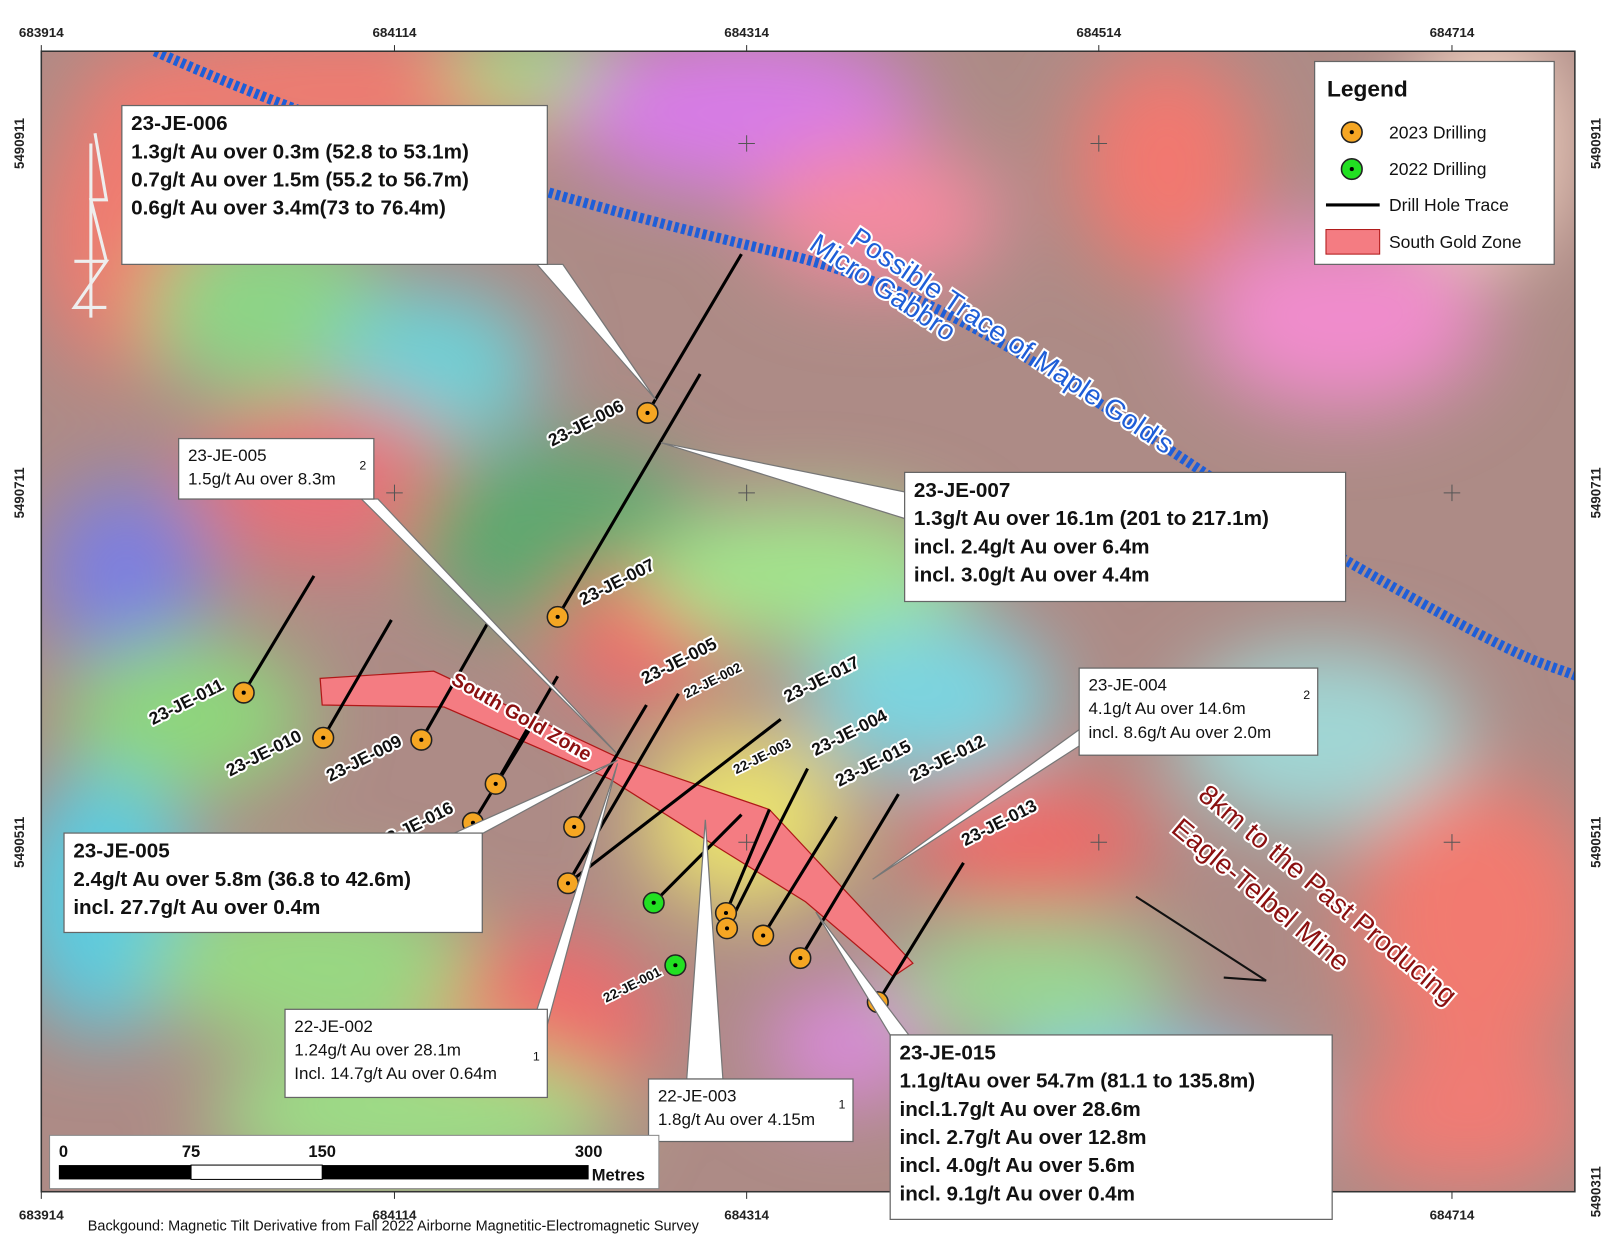 Image resolution: width=1611 pixels, height=1245 pixels. Describe the element at coordinates (354, 1162) in the screenshot. I see `scale-box` at that location.